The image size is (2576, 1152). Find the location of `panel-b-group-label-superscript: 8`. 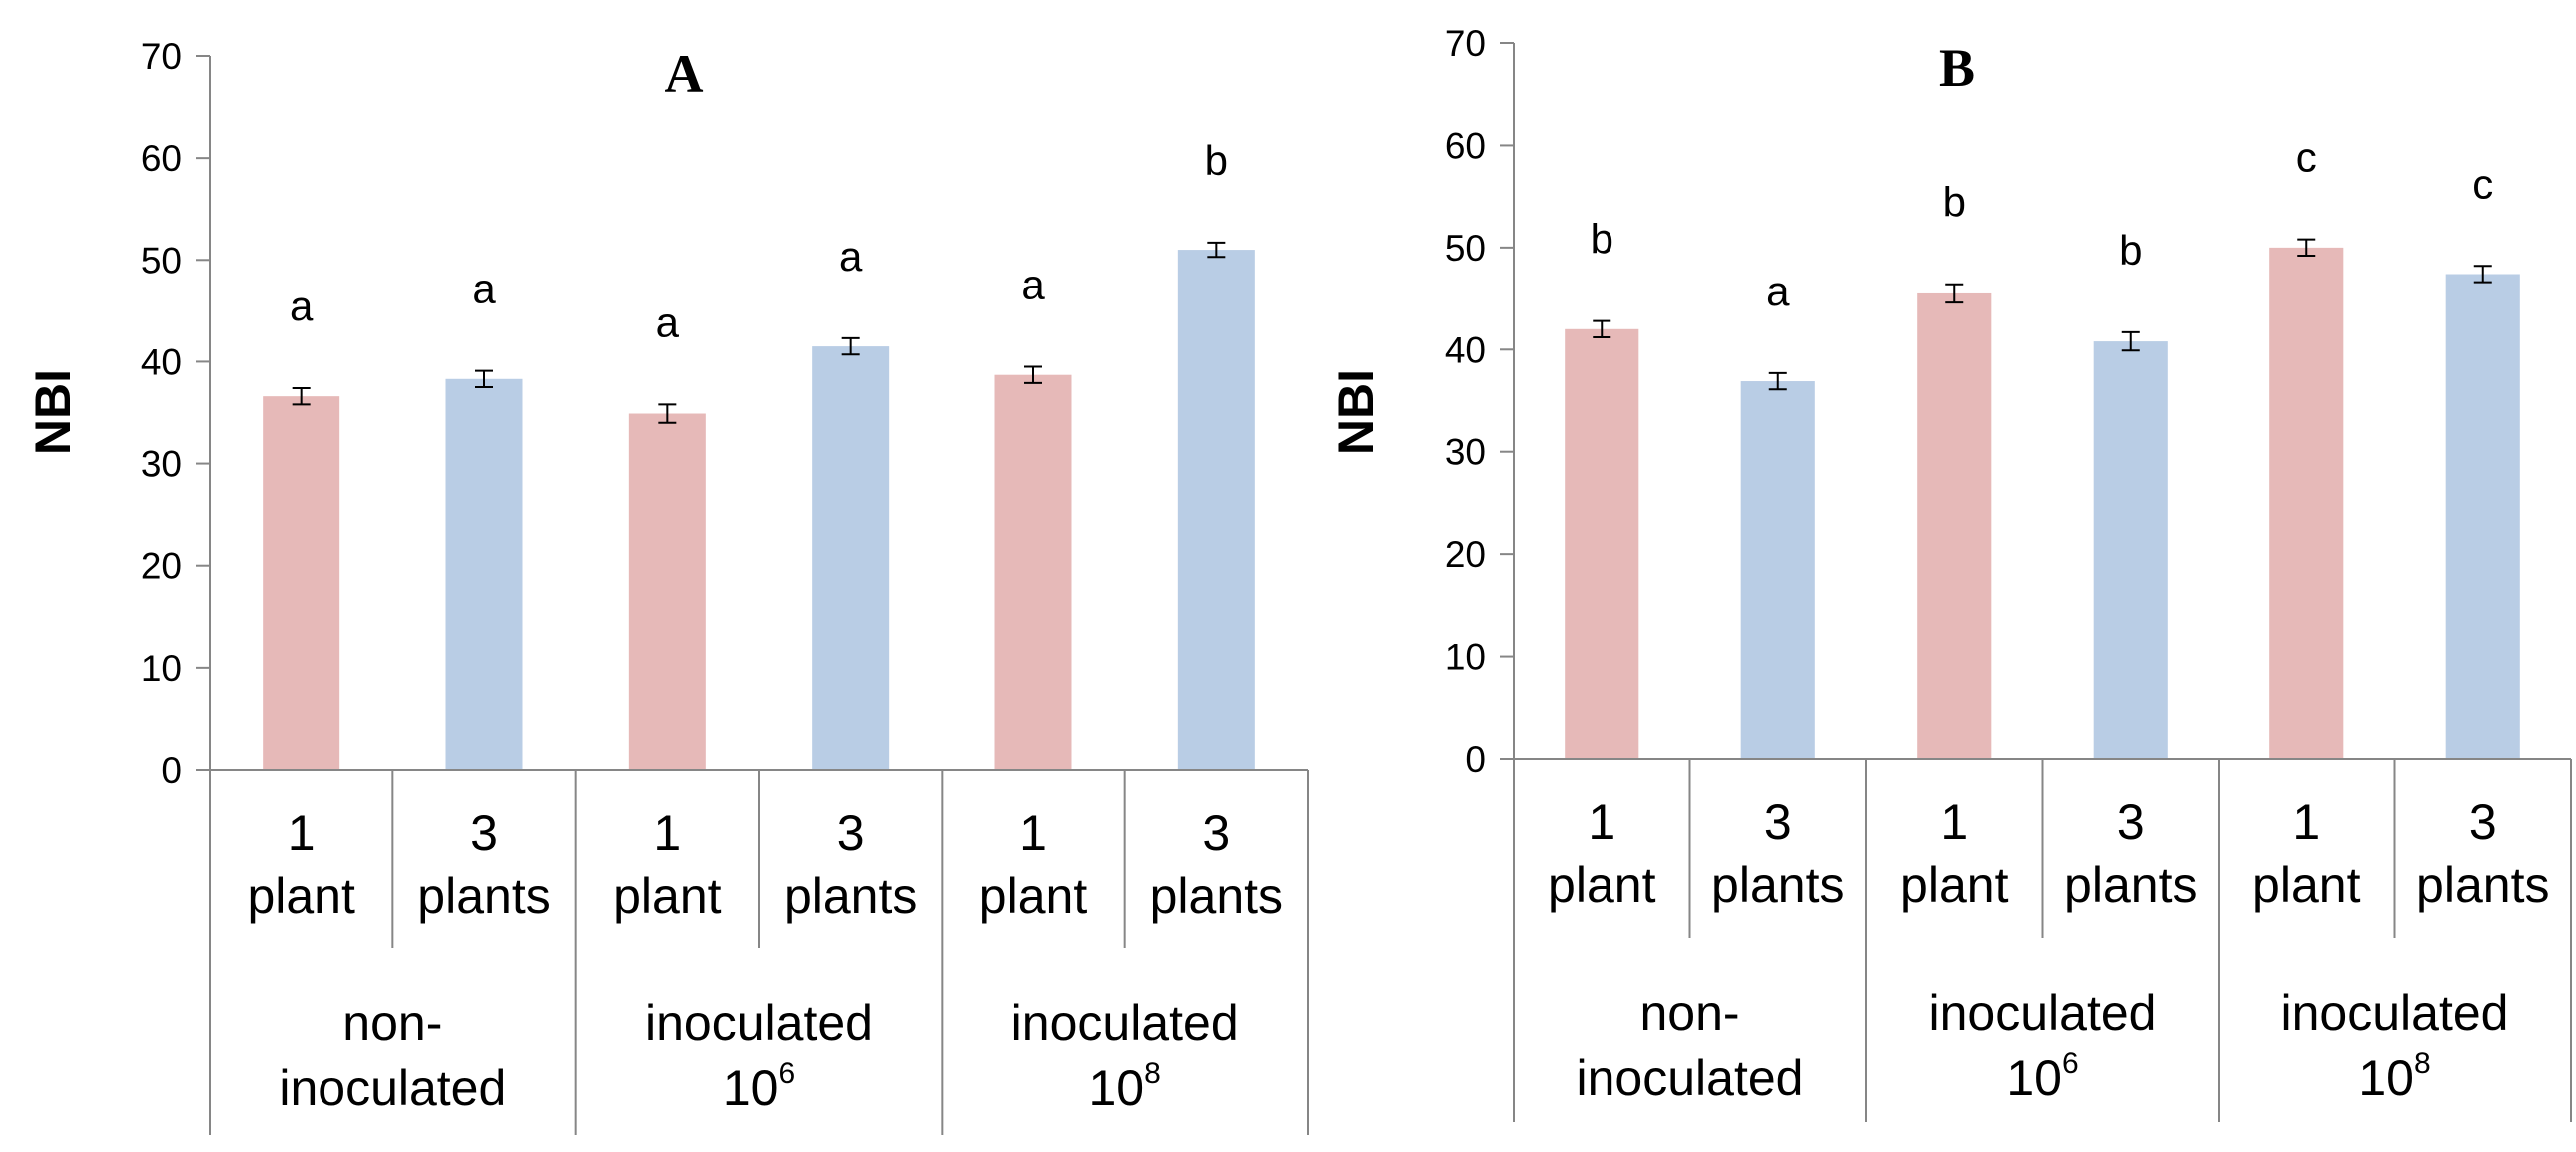

panel-b-group-label-superscript: 8 is located at coordinates (2422, 1063).